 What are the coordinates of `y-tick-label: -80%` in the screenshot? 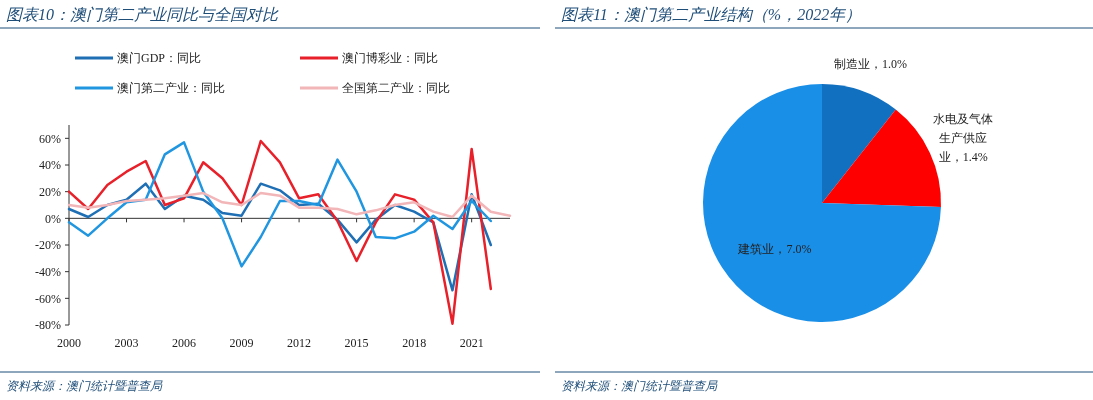 It's located at (48, 325).